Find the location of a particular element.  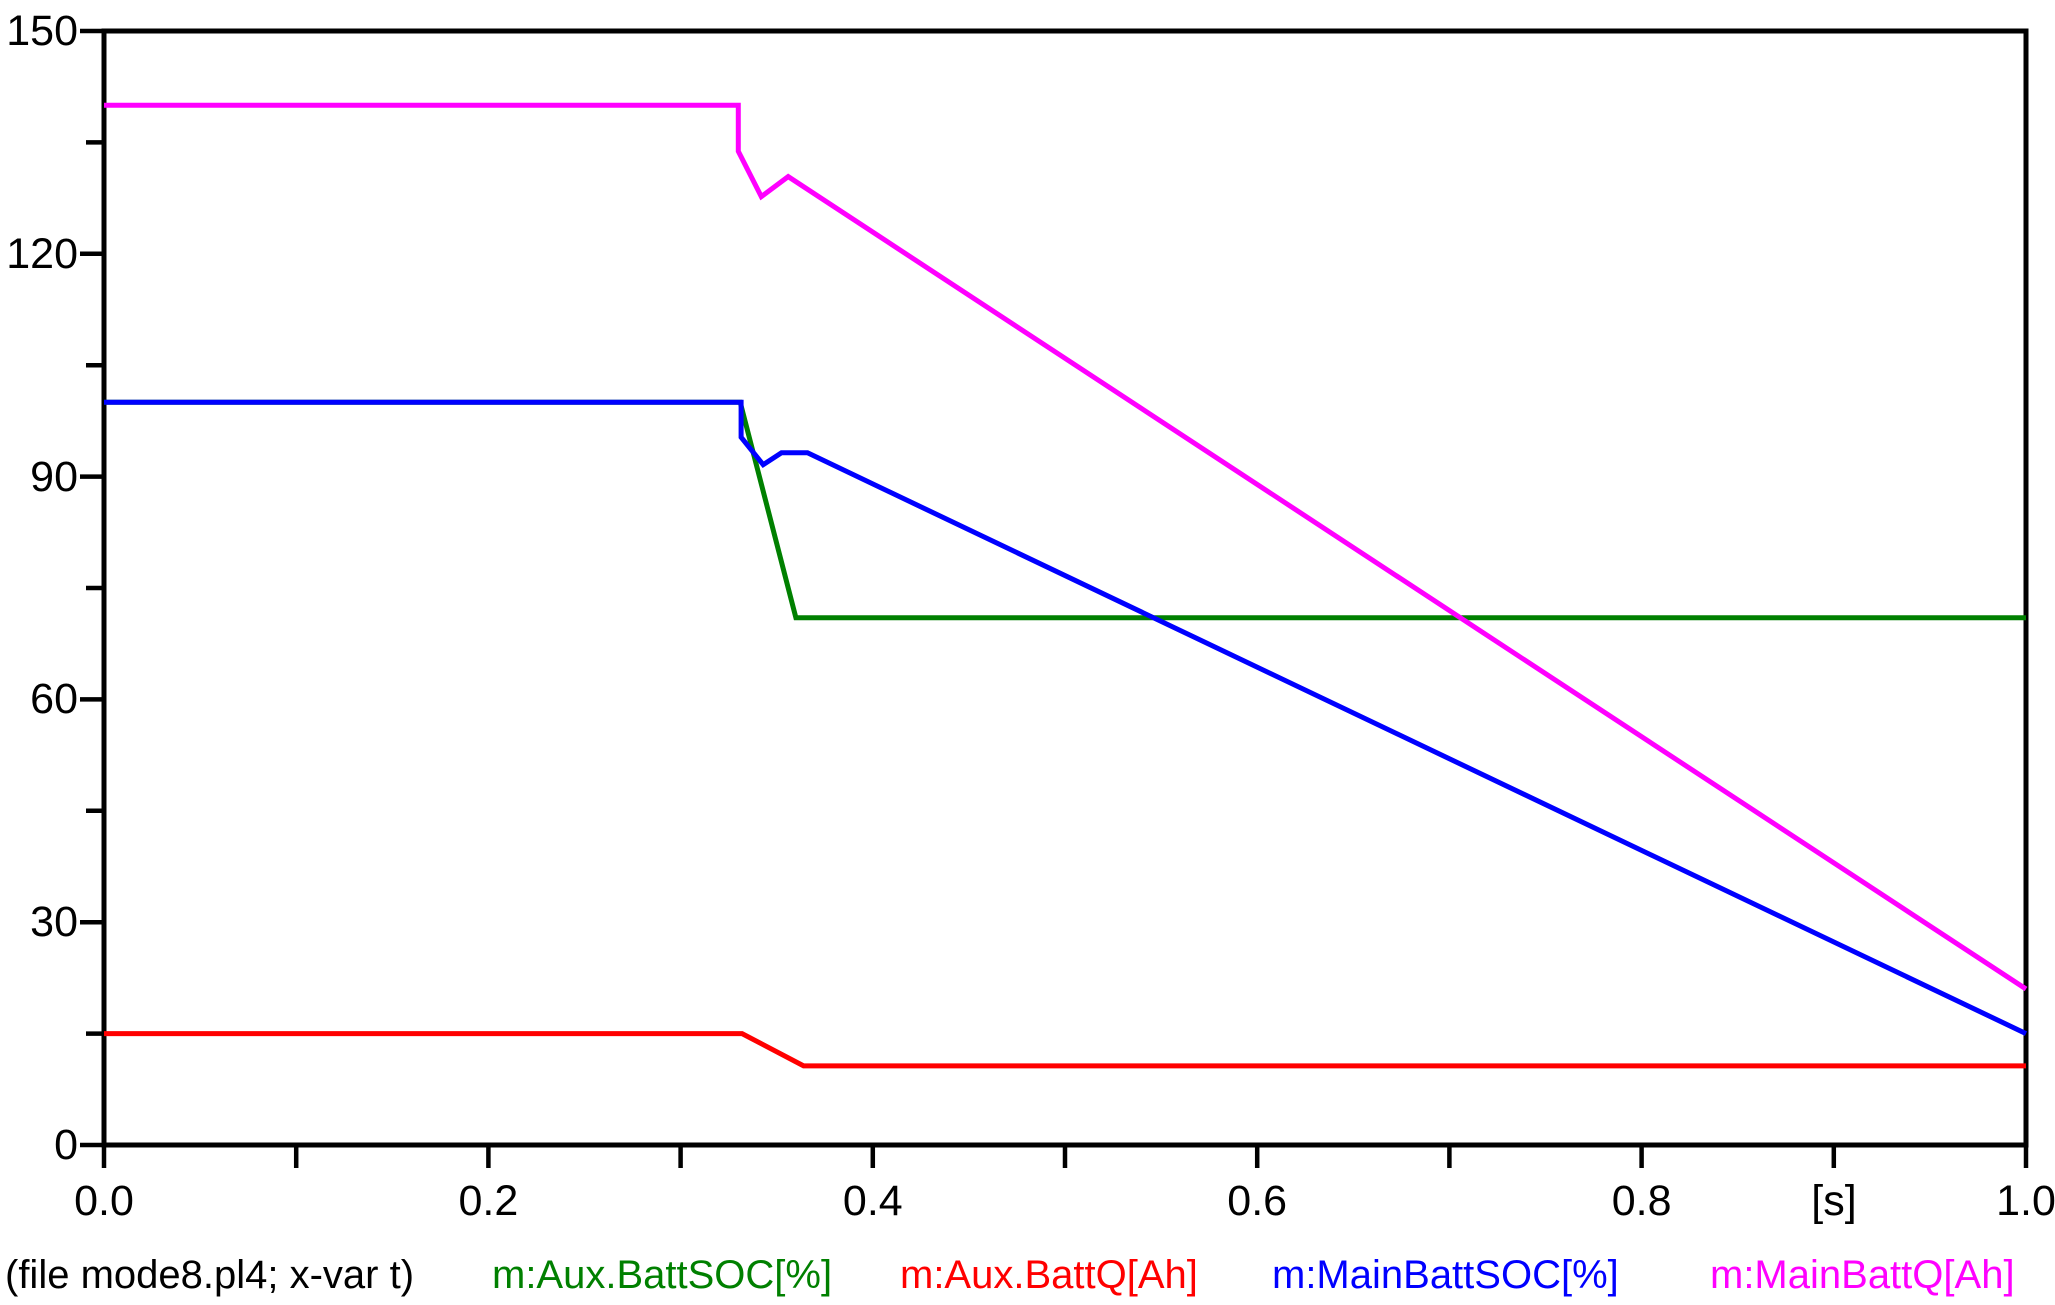

file-annotation: (file mode8.pl4; x-var t) is located at coordinates (210, 1275).